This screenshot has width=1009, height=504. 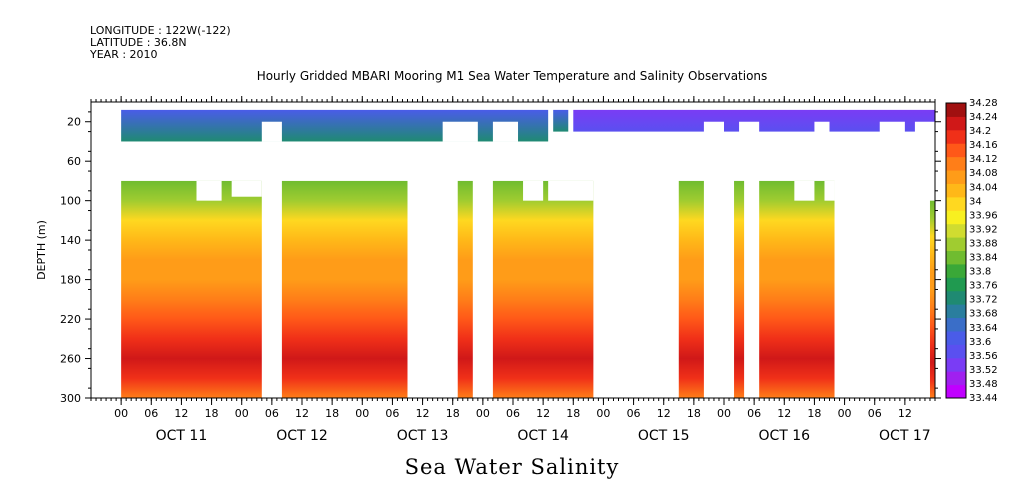 What do you see at coordinates (983, 300) in the screenshot?
I see `colorbar-label: 33.72` at bounding box center [983, 300].